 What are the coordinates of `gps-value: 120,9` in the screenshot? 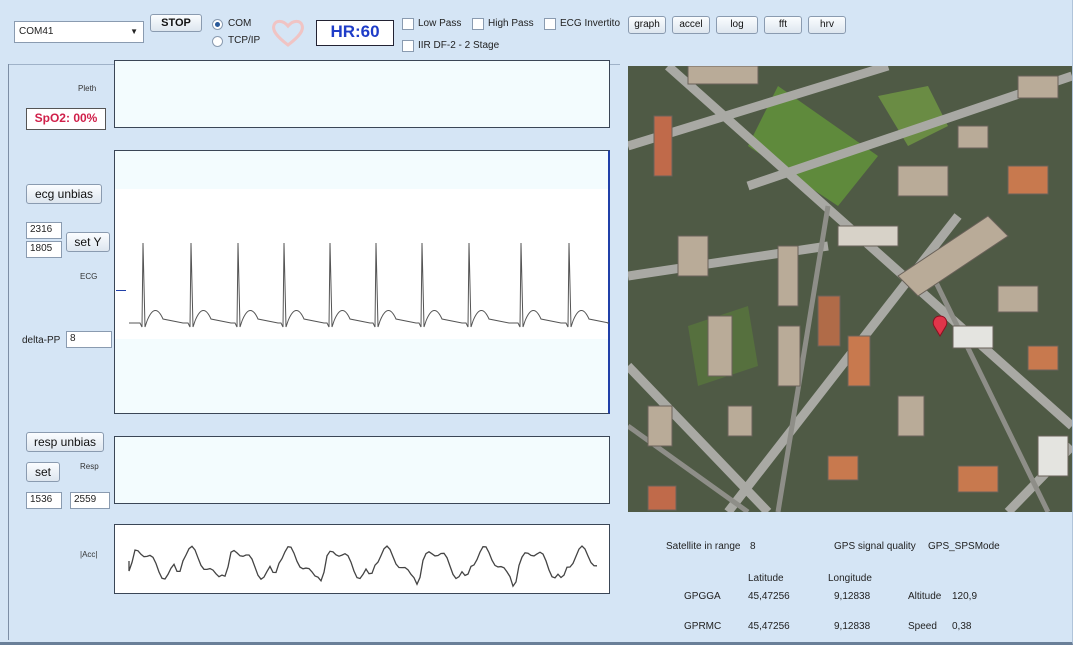 It's located at (965, 596).